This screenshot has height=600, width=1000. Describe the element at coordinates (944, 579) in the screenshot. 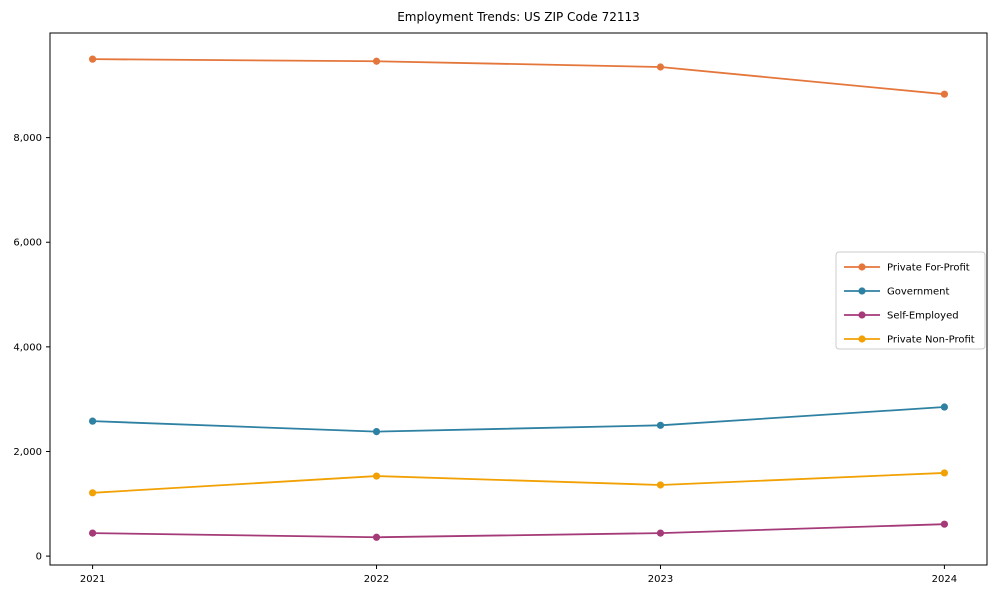

I see `x-tick-label: 2024` at that location.